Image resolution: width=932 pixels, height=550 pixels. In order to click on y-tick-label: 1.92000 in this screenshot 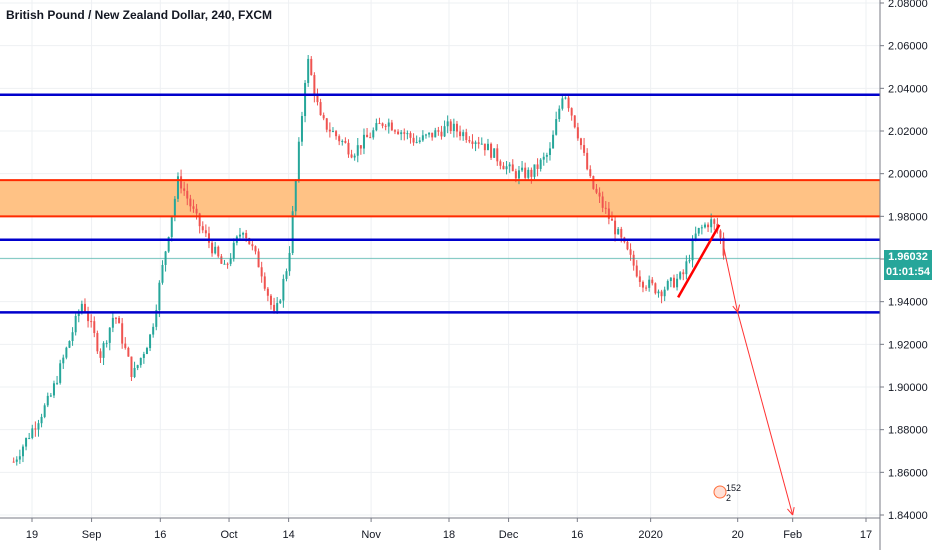, I will do `click(908, 345)`.